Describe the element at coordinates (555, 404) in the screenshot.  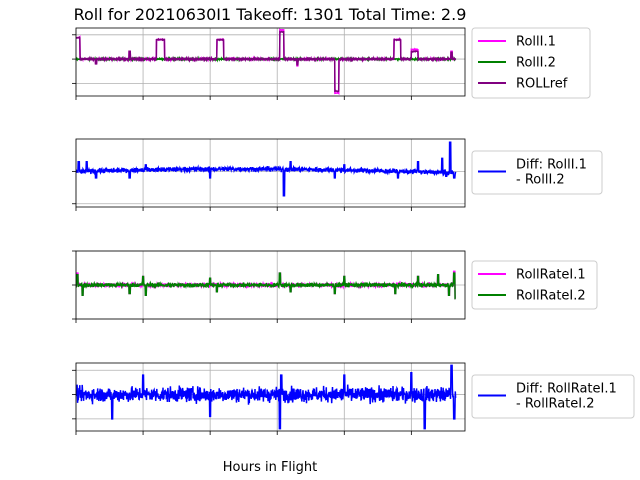
I see `legend-label-line: - RollRateI.2` at that location.